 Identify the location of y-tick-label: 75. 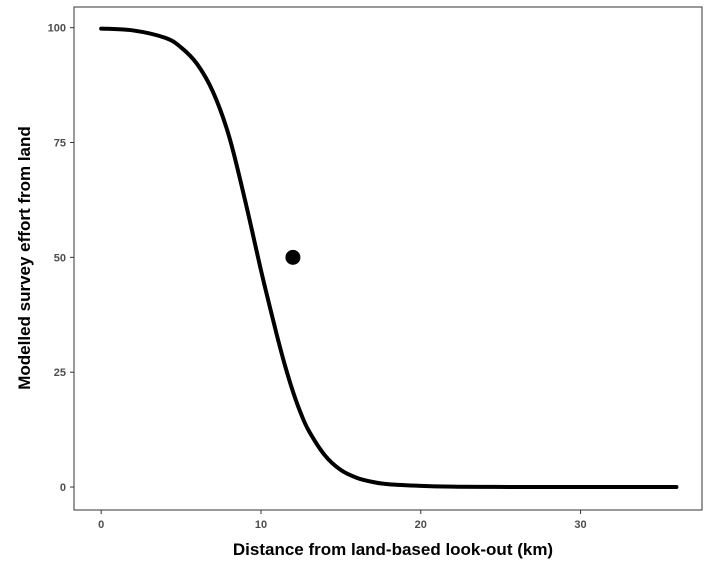
(60, 144).